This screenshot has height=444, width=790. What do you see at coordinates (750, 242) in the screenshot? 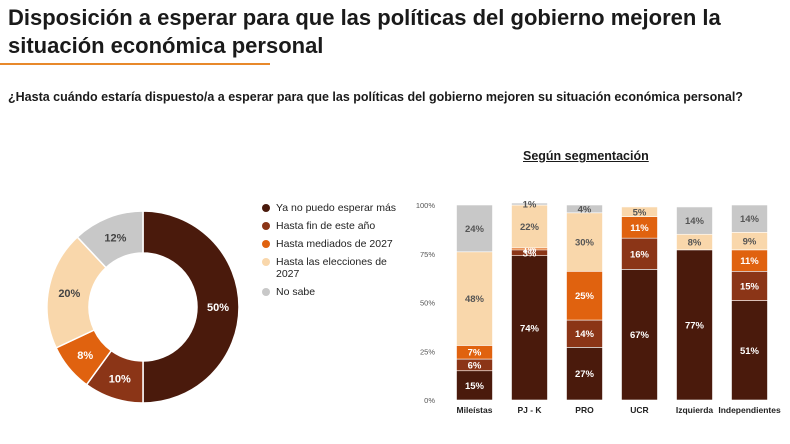
I see `bar-value-label: 9%` at bounding box center [750, 242].